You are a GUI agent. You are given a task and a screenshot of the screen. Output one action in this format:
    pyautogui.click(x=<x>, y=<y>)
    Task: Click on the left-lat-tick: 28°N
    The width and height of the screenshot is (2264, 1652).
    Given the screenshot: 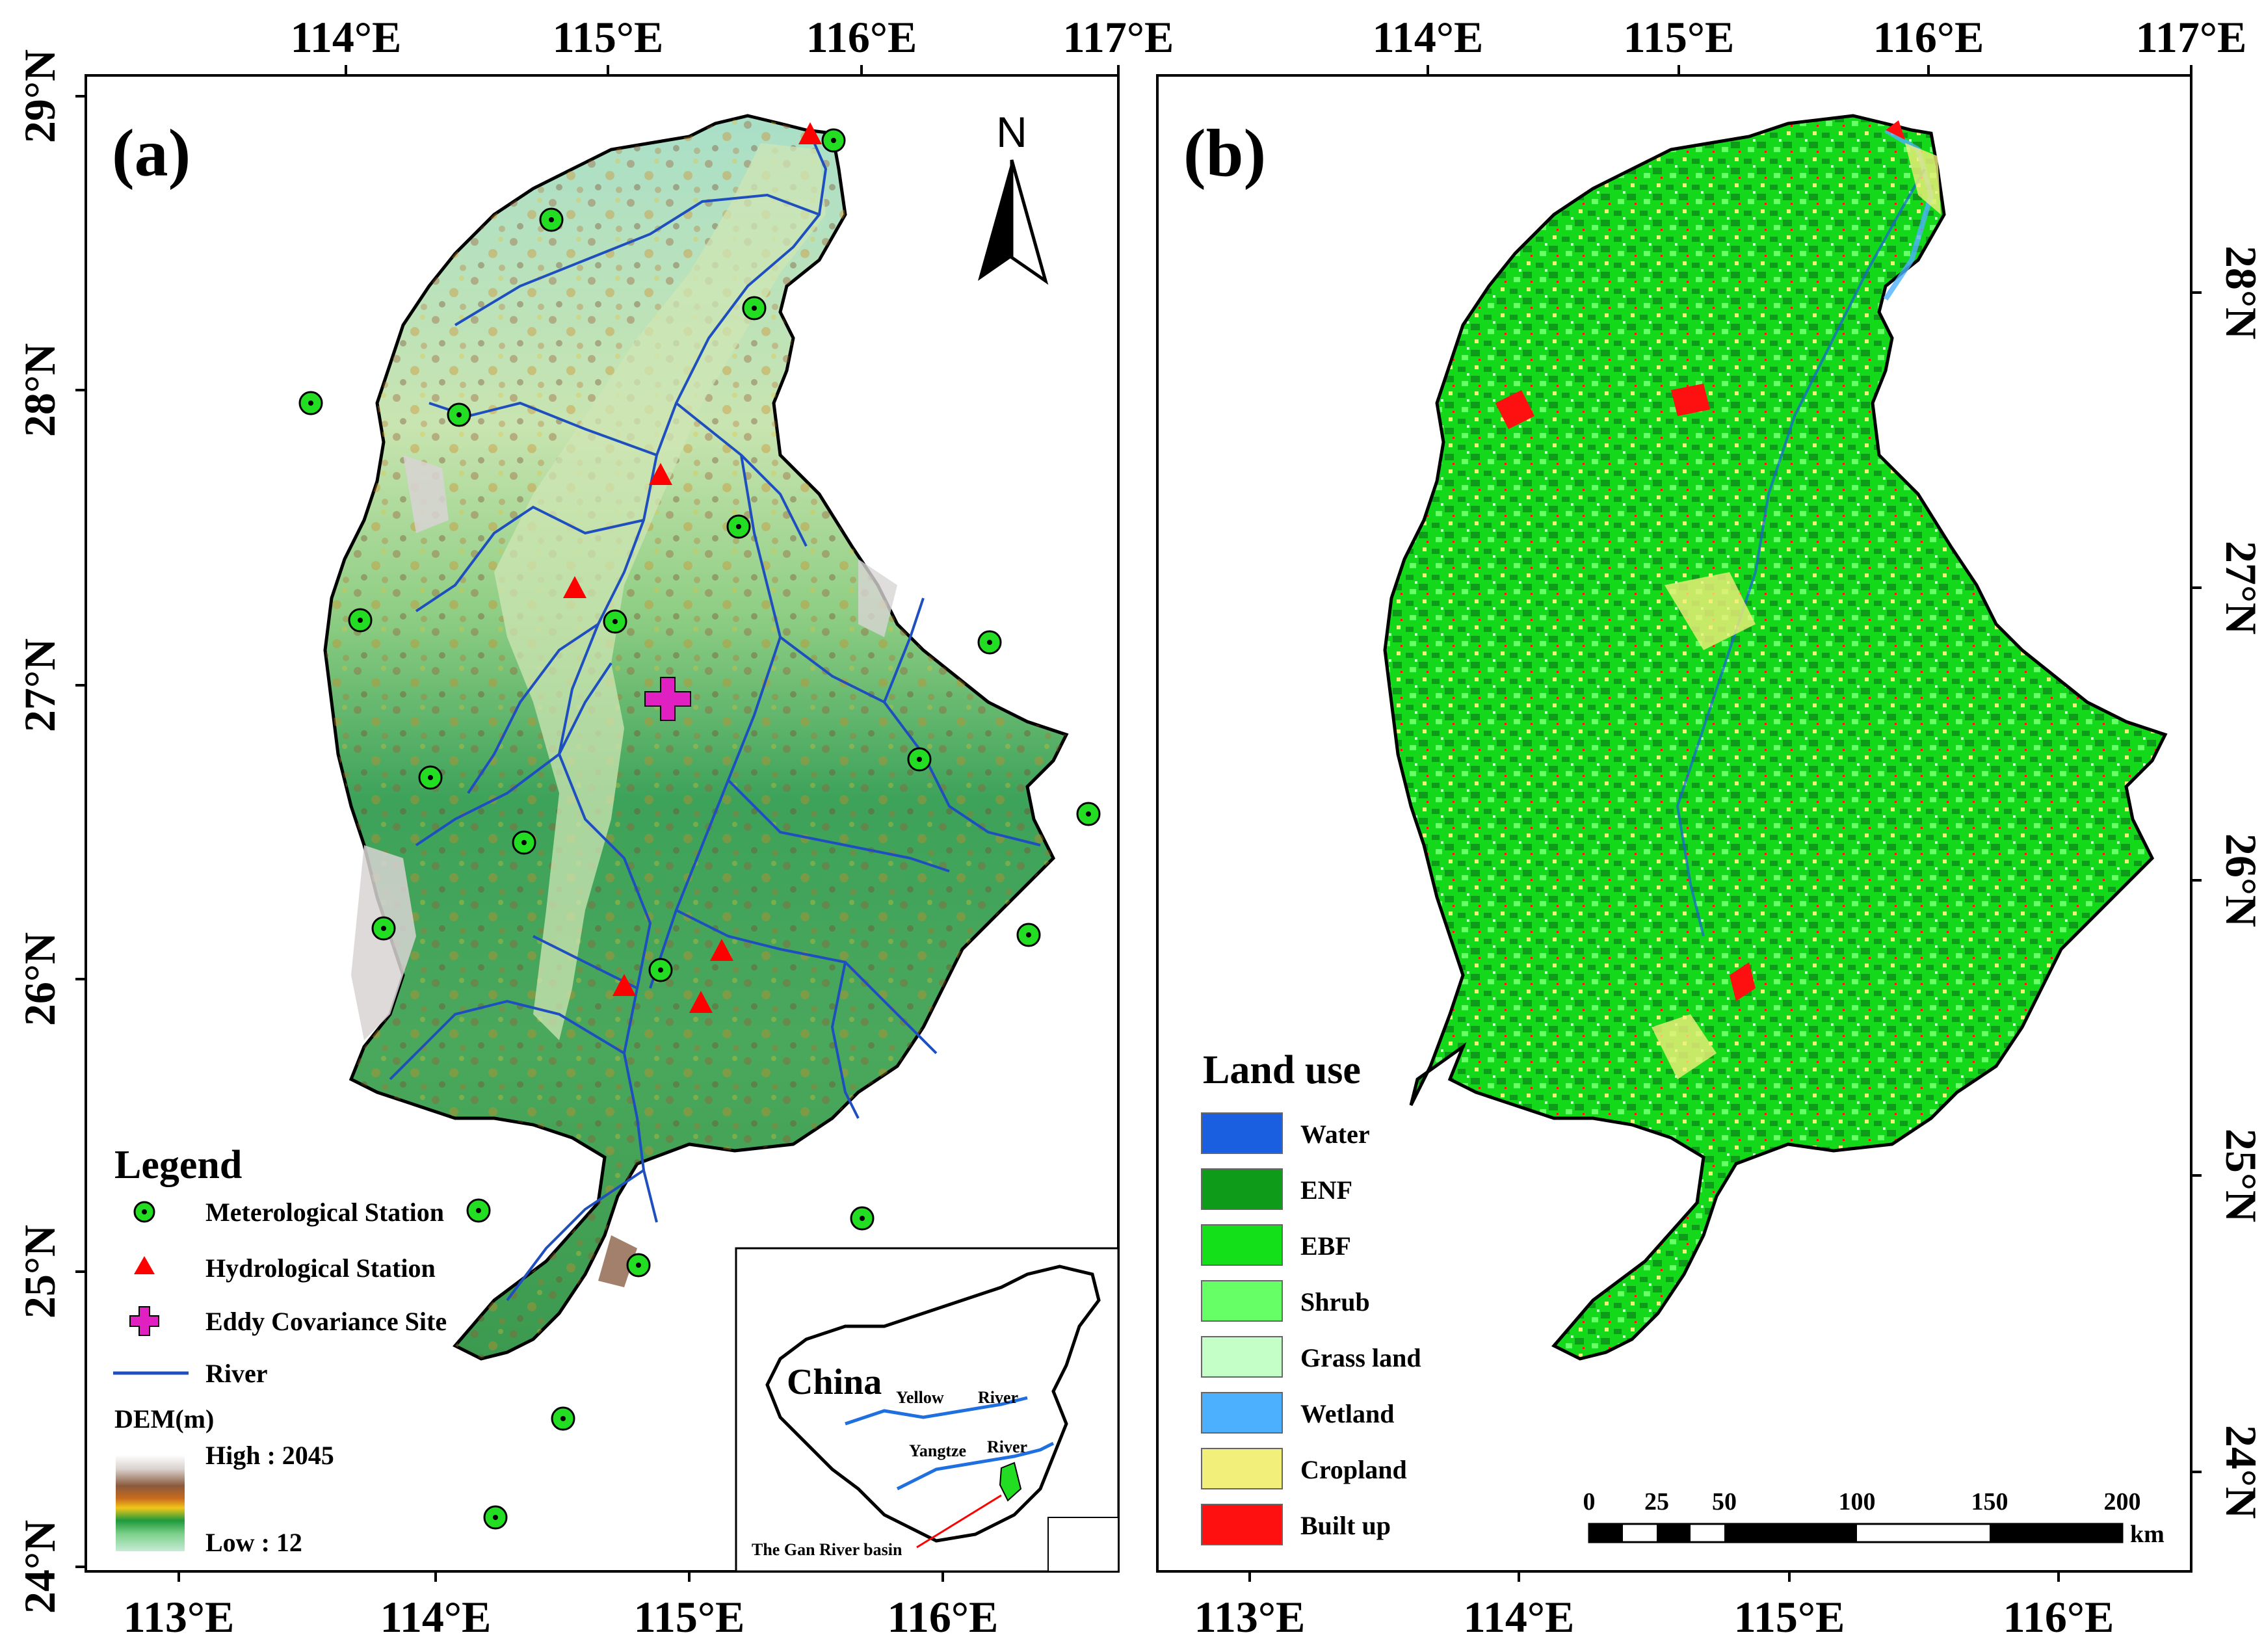 What is the action you would take?
    pyautogui.click(x=39, y=390)
    